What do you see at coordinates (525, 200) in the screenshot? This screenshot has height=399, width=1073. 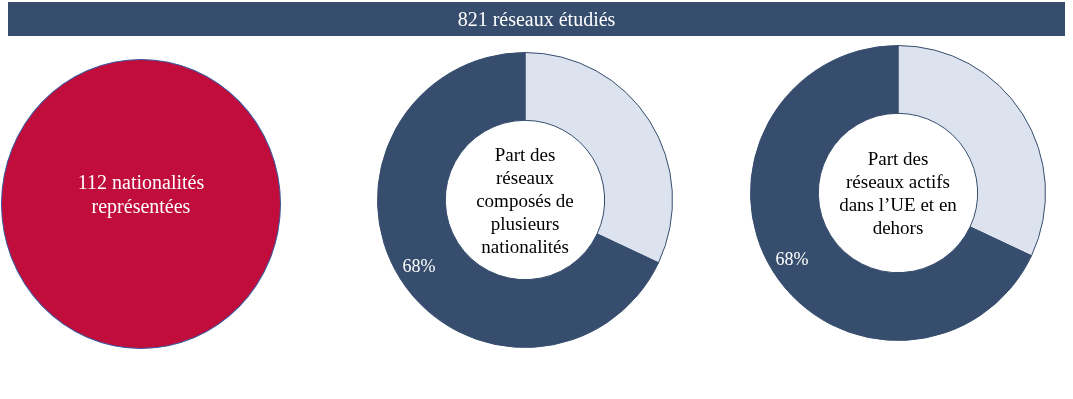 I see `text: Part des réseaux composés de plusieurs nationalités` at bounding box center [525, 200].